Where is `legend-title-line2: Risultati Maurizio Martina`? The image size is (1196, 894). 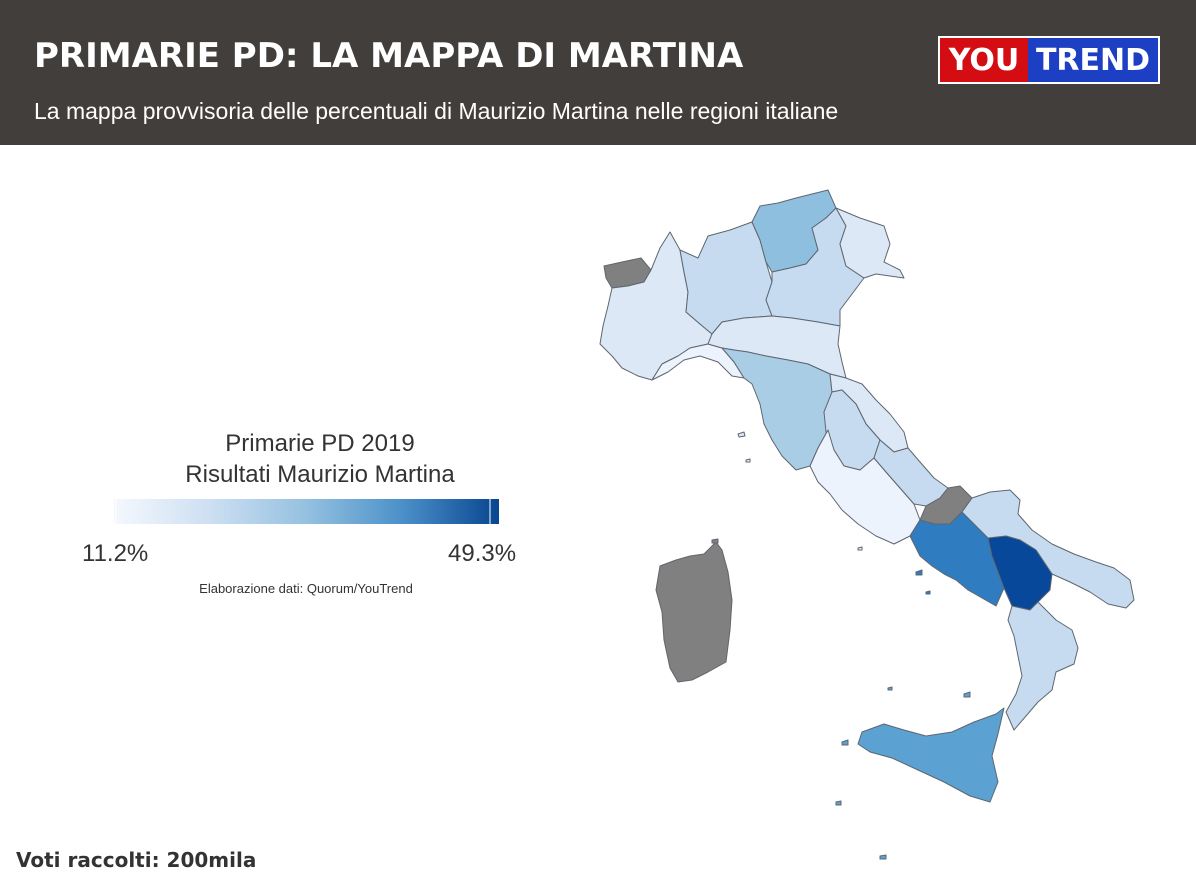
legend-title-line2: Risultati Maurizio Martina is located at coordinates (320, 474).